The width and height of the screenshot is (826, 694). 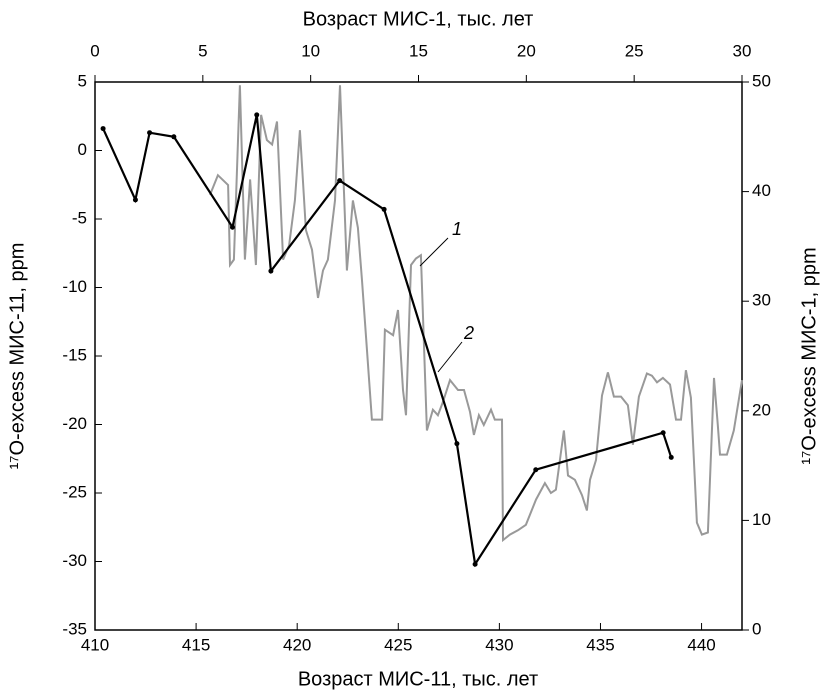 I want to click on x-tick-label: 425, so click(x=398, y=644).